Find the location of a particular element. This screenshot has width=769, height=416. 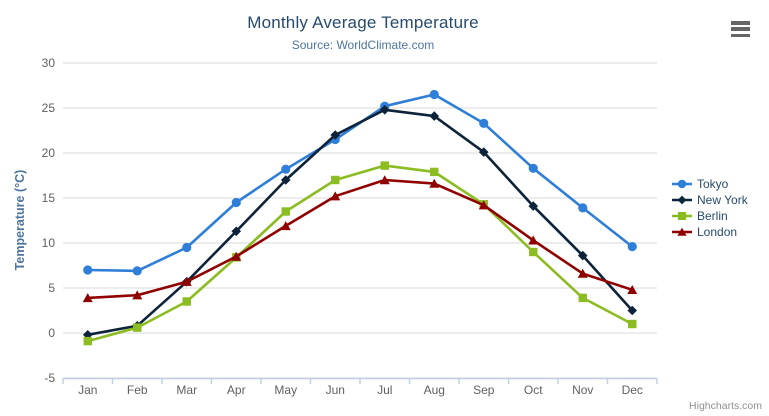

x-axis-label: Apr is located at coordinates (236, 390).